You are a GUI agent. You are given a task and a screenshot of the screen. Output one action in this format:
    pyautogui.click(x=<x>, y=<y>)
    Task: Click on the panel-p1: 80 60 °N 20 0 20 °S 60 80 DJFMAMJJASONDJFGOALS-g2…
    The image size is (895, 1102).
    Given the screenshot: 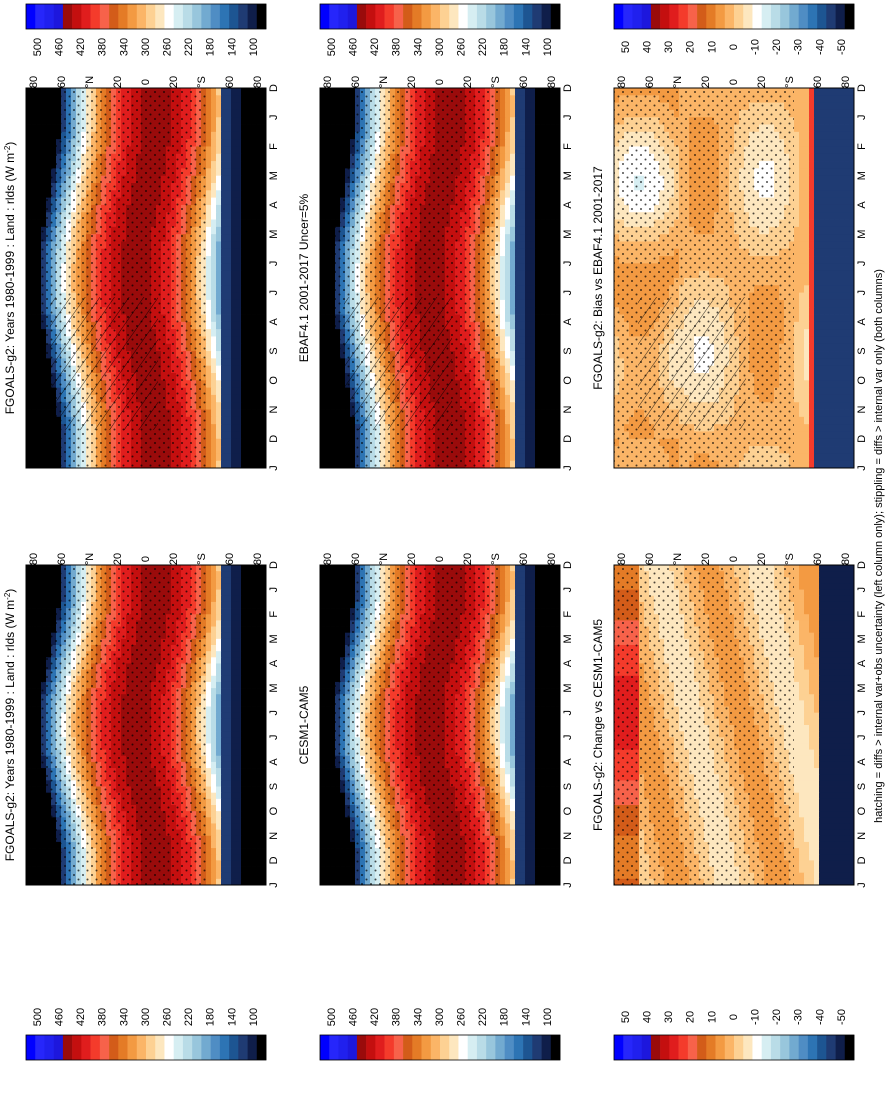 What is the action you would take?
    pyautogui.click(x=141, y=237)
    